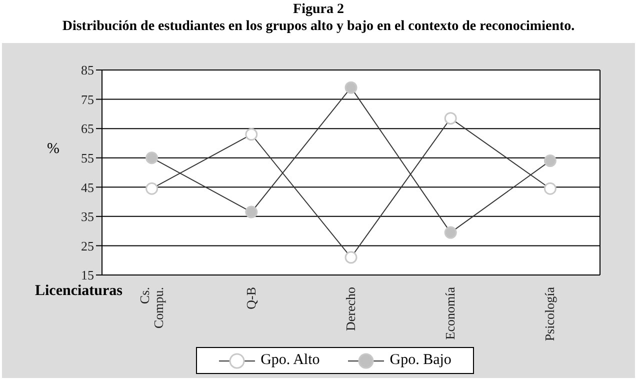  Describe the element at coordinates (87, 216) in the screenshot. I see `y-tick-label: 35` at that location.